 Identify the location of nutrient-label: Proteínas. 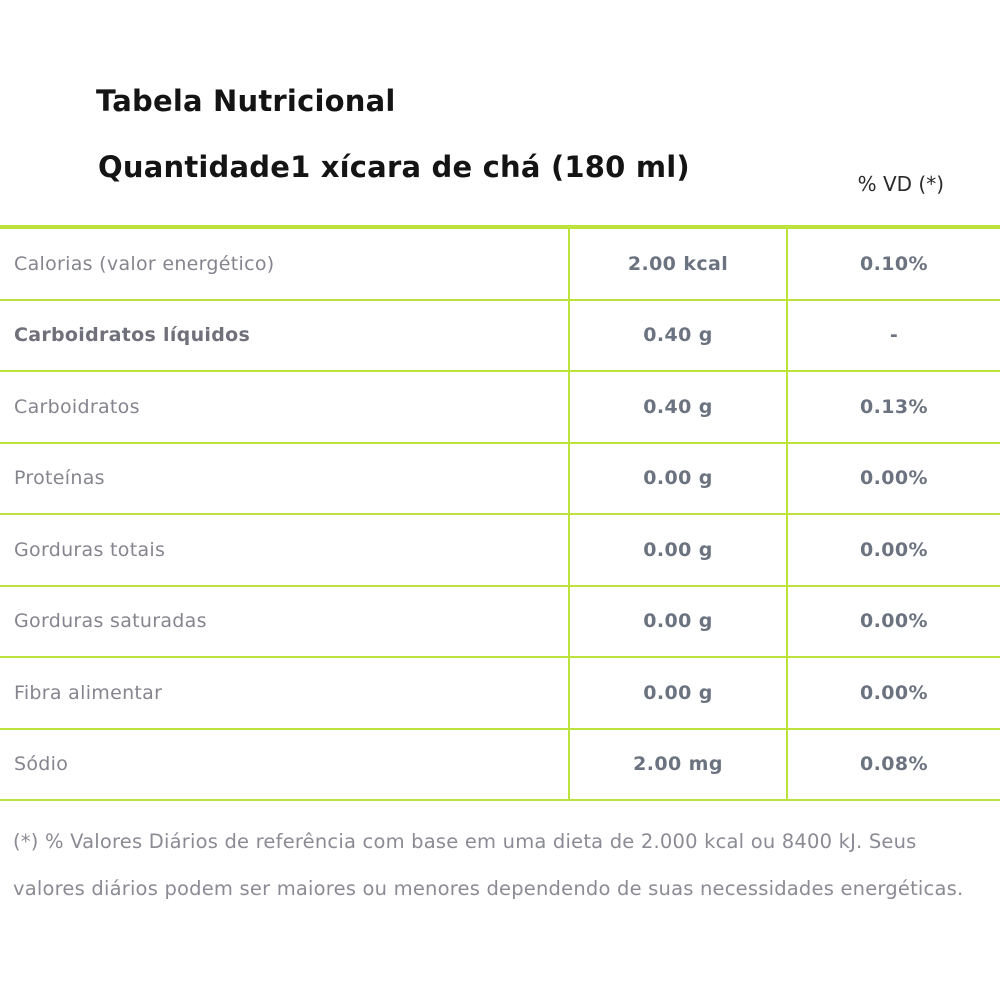
(59, 478).